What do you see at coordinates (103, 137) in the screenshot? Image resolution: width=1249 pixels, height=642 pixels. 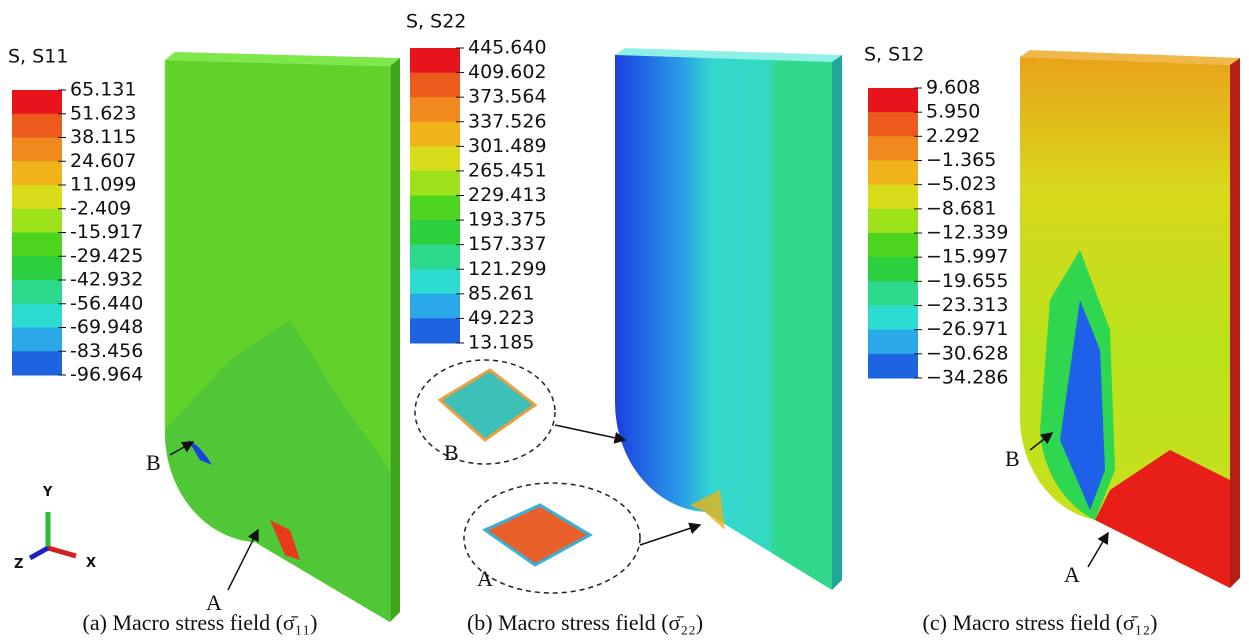 I see `legend-label: 38.115` at bounding box center [103, 137].